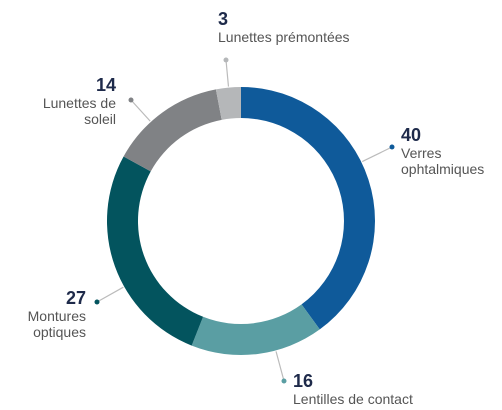  What do you see at coordinates (56, 324) in the screenshot?
I see `category-label: Montures optiques` at bounding box center [56, 324].